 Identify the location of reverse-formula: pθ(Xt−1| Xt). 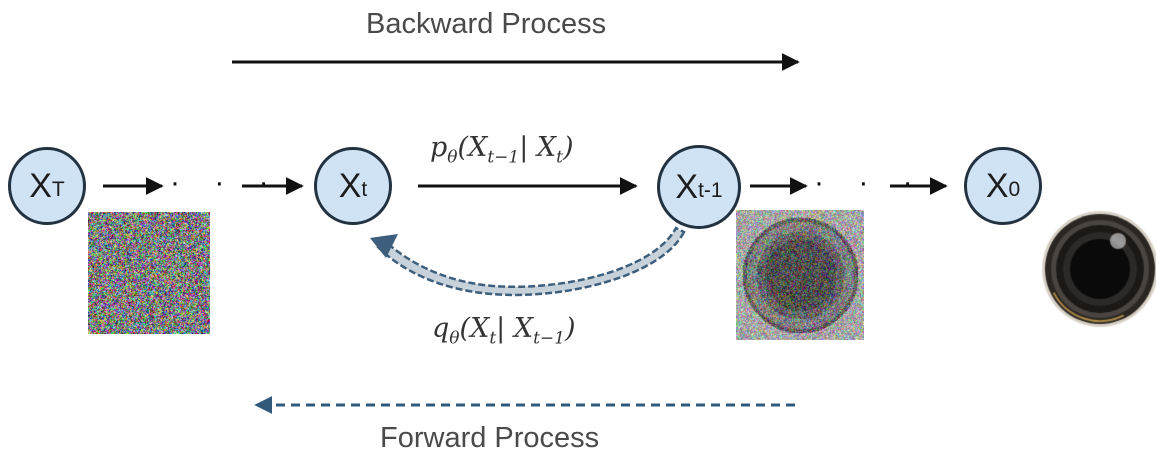
(502, 150).